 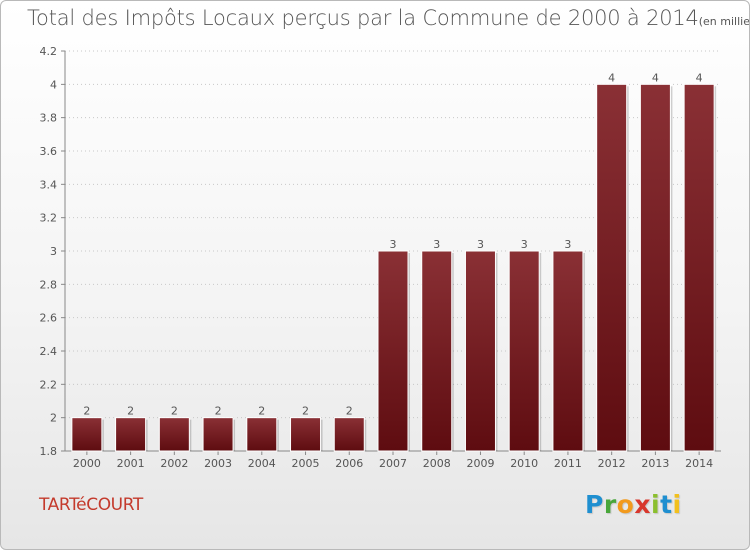 I want to click on y-tick-label: 3.4, so click(x=49, y=184).